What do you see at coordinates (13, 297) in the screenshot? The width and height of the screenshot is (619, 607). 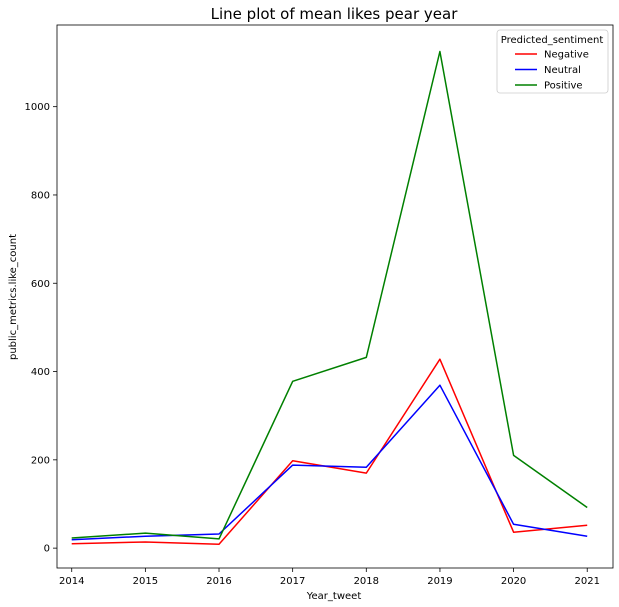 I see `y-axis-label: public_metrics.like_count` at bounding box center [13, 297].